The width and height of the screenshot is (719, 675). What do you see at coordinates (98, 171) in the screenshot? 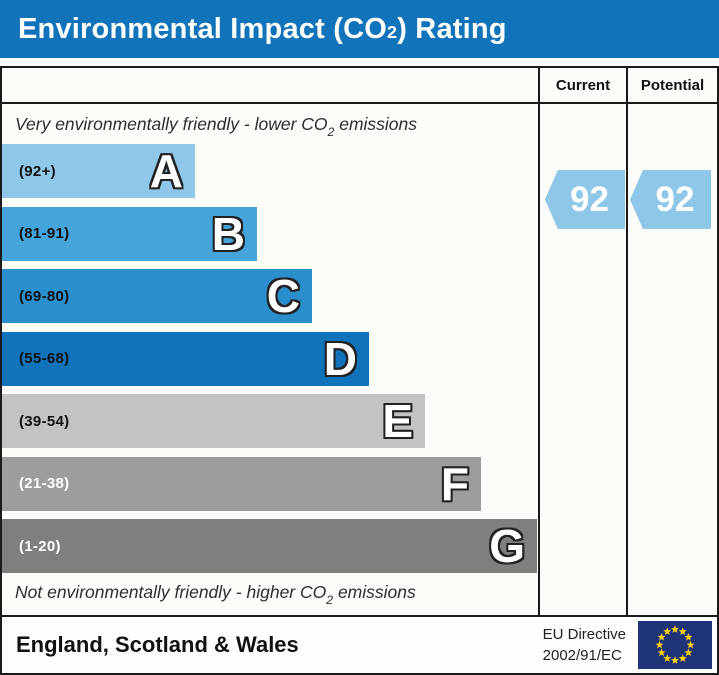
I see `band-bar-A: (92+) A` at bounding box center [98, 171].